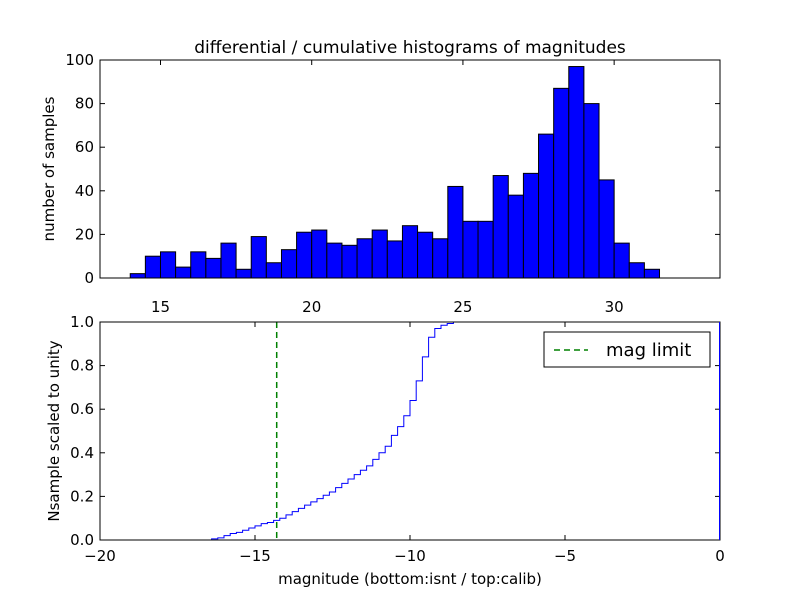 The width and height of the screenshot is (800, 600). I want to click on cumulative-ytick-label: 0.4, so click(82, 453).